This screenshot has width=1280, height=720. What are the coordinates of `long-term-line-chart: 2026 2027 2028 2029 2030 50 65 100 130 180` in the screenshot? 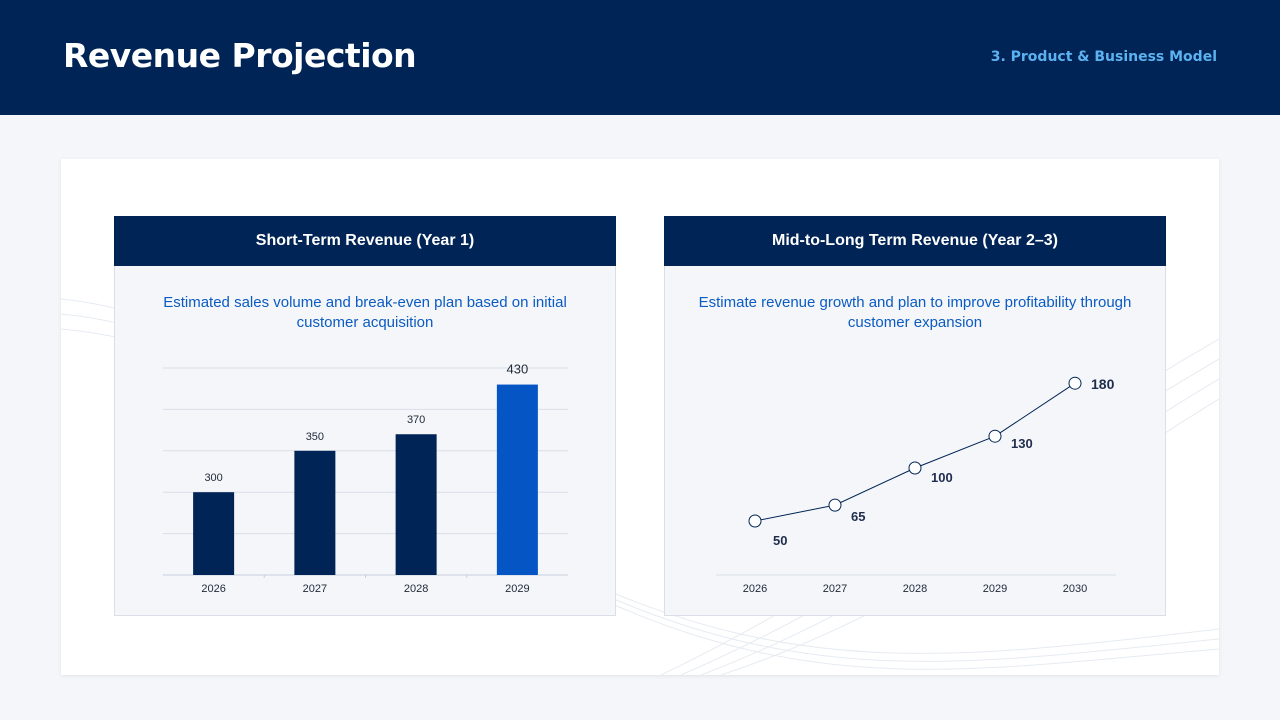 It's located at (916, 485).